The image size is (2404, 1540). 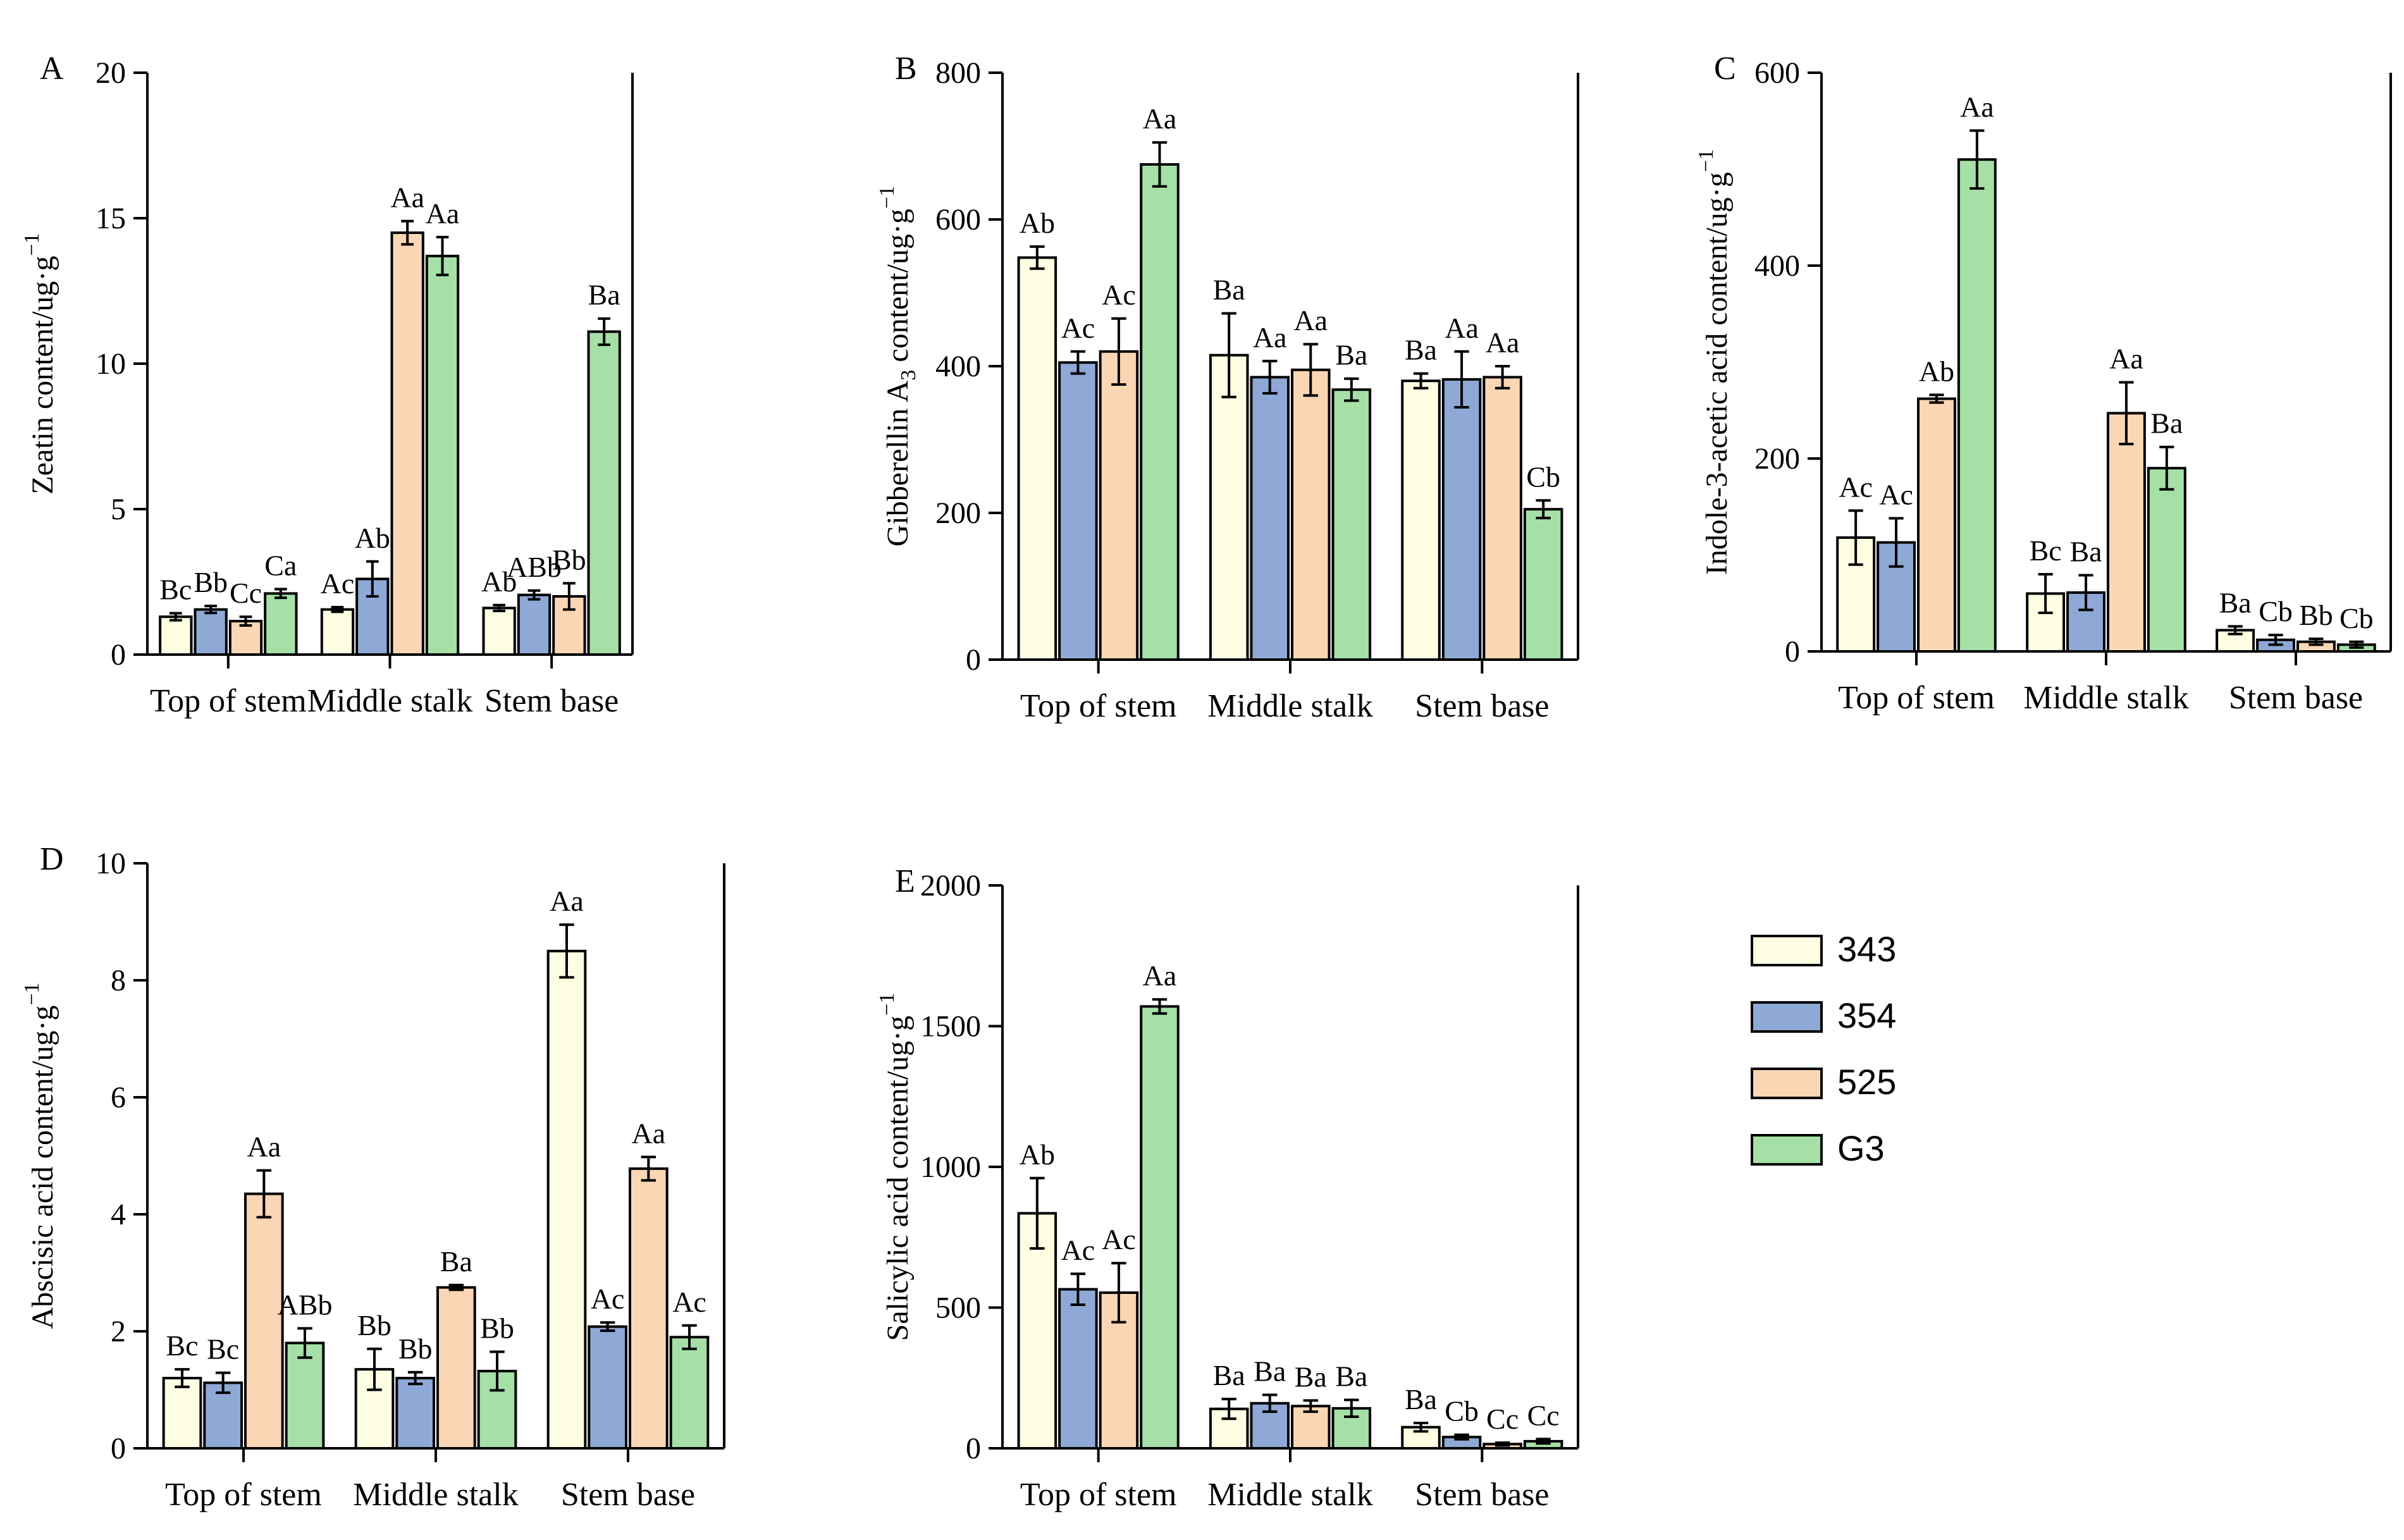 What do you see at coordinates (2296, 698) in the screenshot?
I see `x-tick-label: Stem base` at bounding box center [2296, 698].